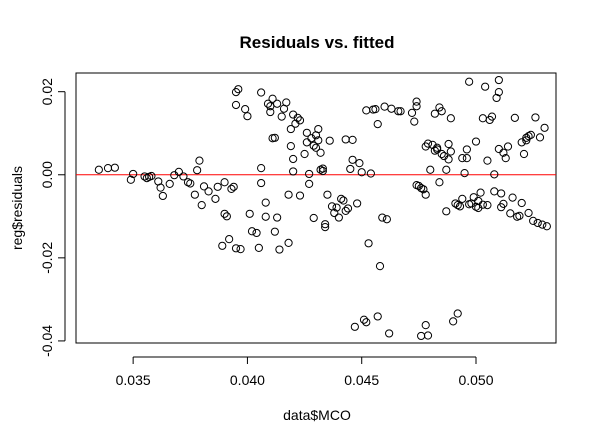 This screenshot has width=597, height=445. What do you see at coordinates (17, 208) in the screenshot?
I see `y-axis-label: reg$residuals` at bounding box center [17, 208].